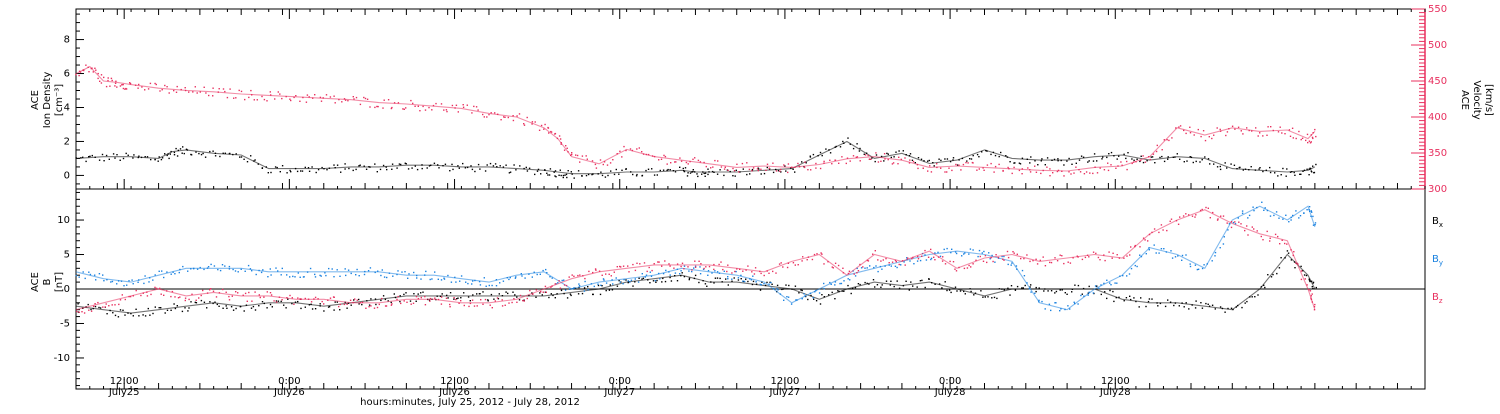 The image size is (1500, 414). What do you see at coordinates (695, 157) in the screenshot?
I see `top-left-series-line` at bounding box center [695, 157].